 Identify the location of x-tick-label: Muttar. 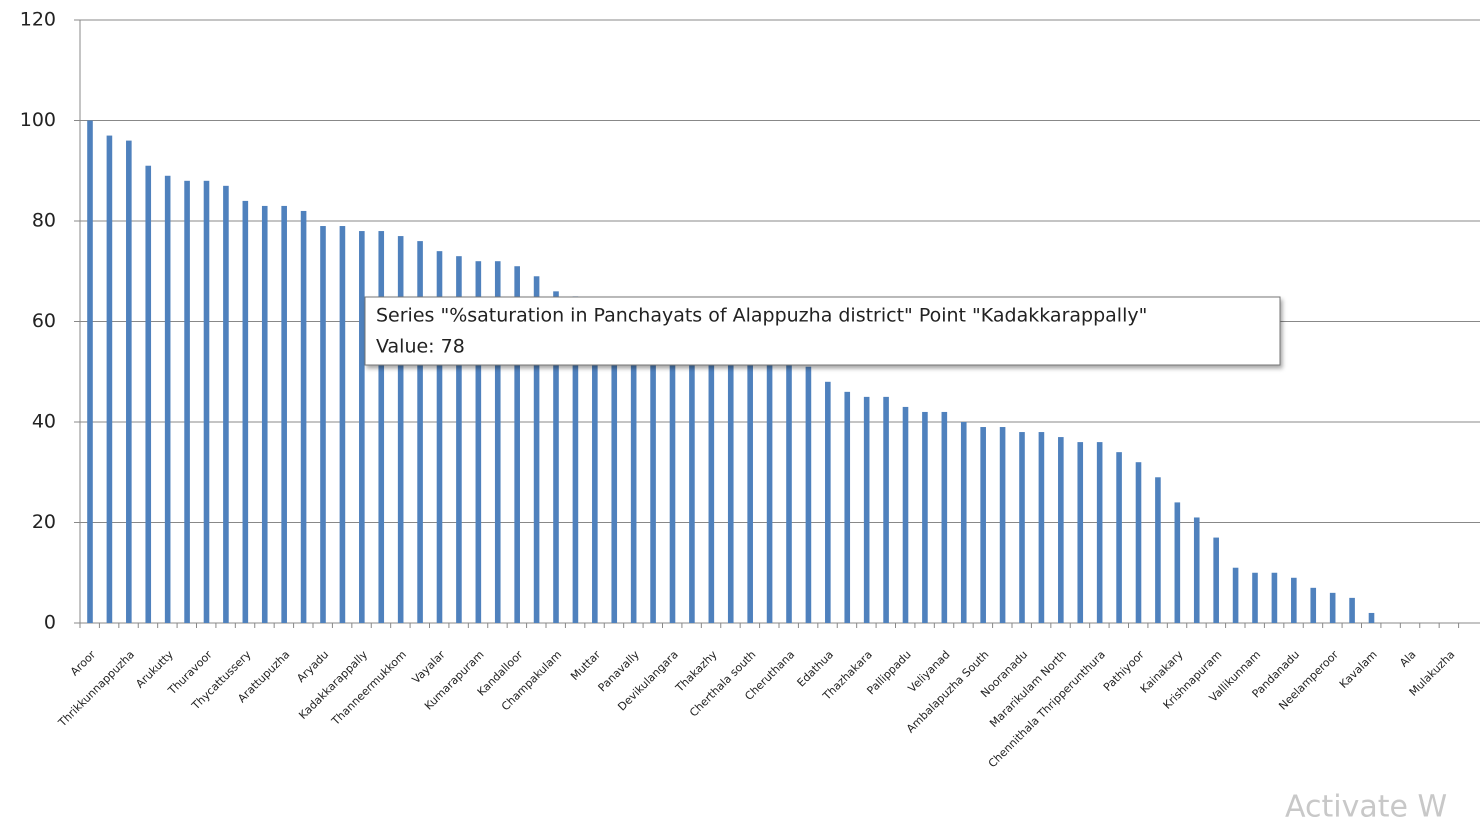
(585, 665).